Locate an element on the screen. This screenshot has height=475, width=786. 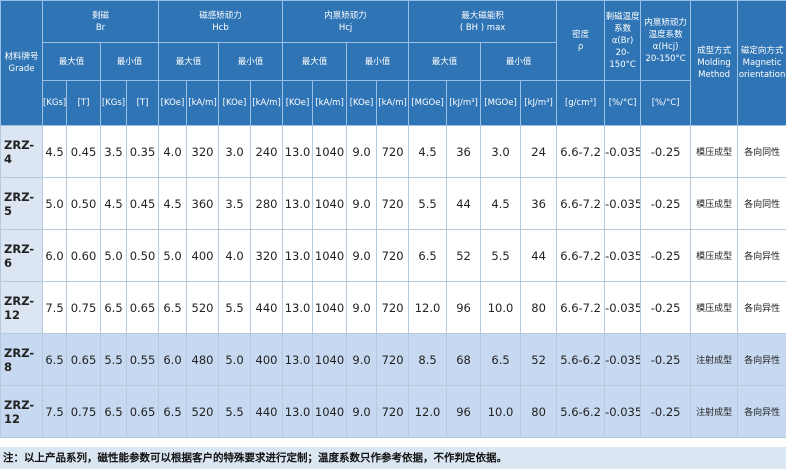
data-cell: 24 is located at coordinates (539, 151).